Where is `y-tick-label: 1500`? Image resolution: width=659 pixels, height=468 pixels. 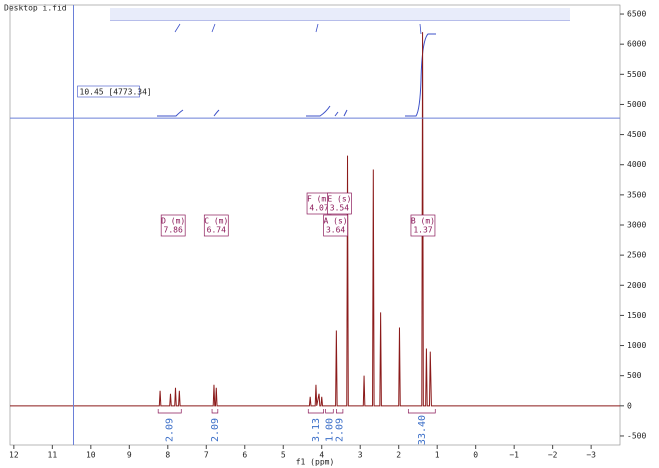
y-tick-label: 1500 is located at coordinates (636, 315).